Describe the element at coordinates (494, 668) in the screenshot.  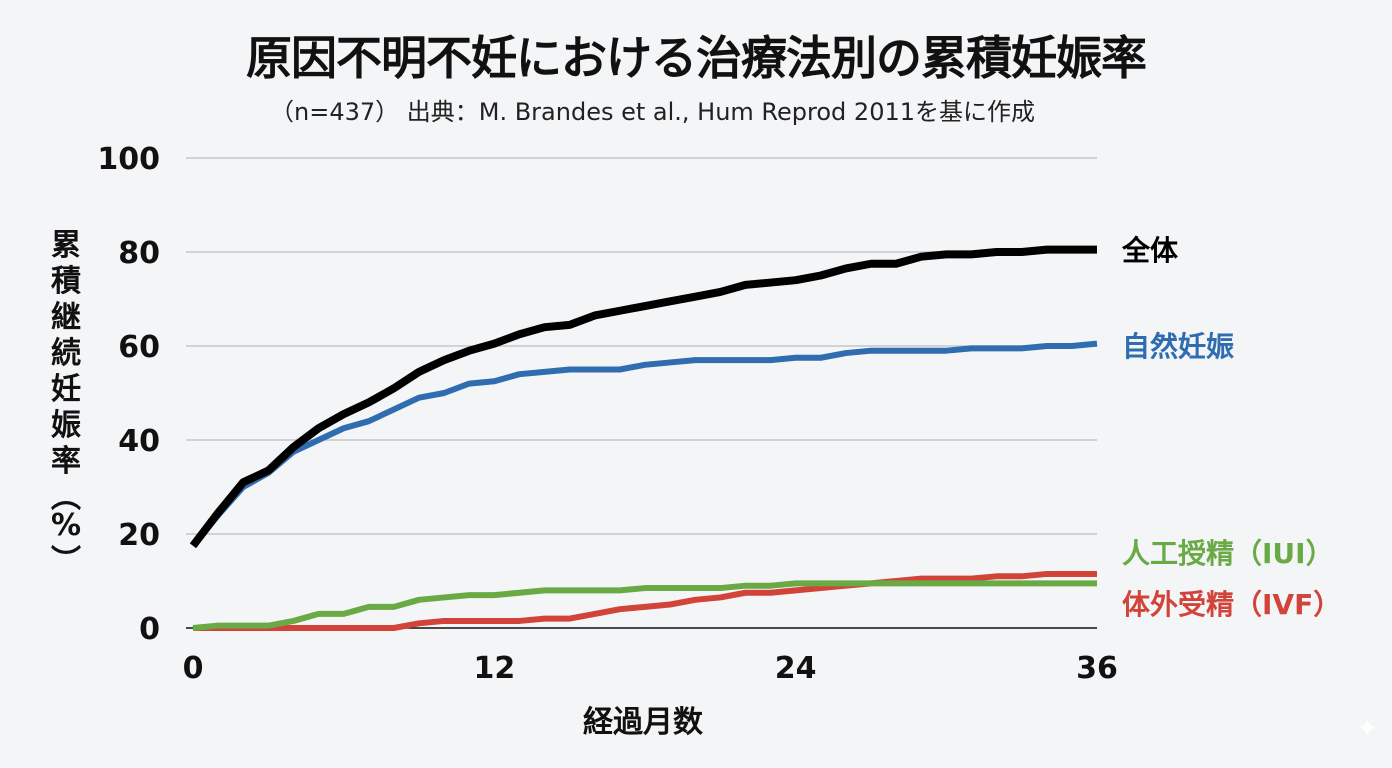
I see `x-tick-label: 12` at that location.